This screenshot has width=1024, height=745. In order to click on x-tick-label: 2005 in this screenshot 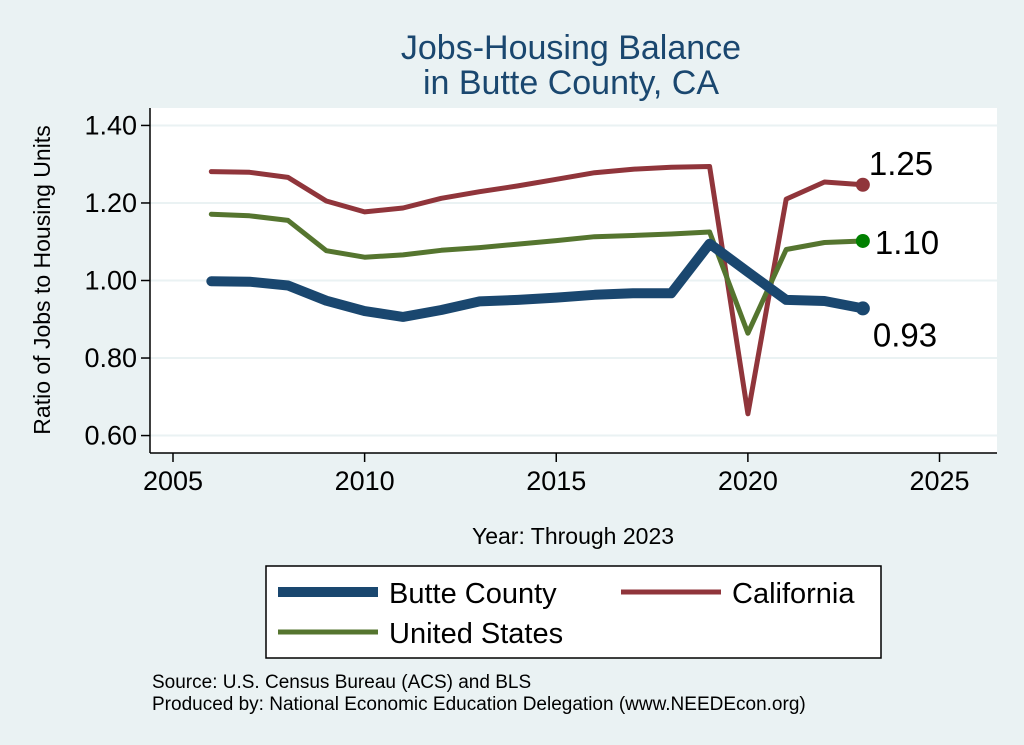, I will do `click(173, 481)`.